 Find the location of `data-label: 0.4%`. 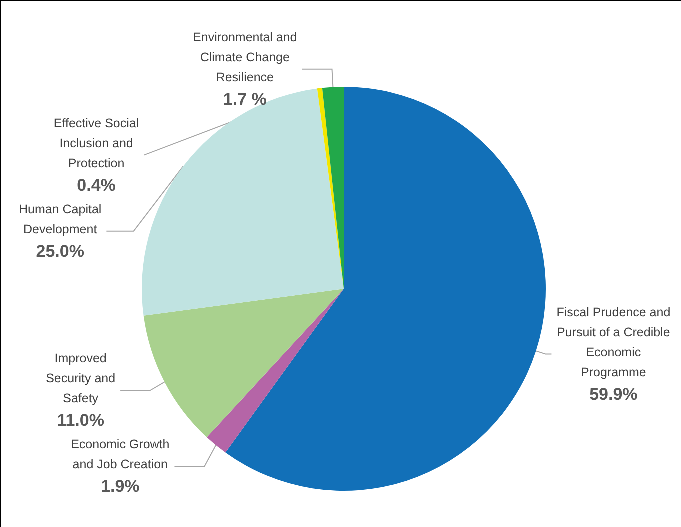

data-label: 0.4% is located at coordinates (96, 185).